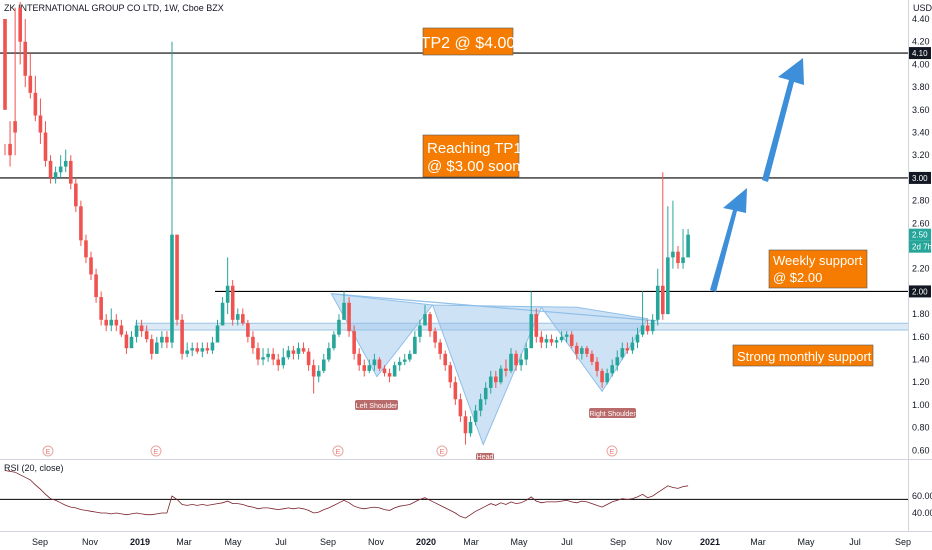  I want to click on weekly-support-text-line1: Weekly support, so click(818, 260).